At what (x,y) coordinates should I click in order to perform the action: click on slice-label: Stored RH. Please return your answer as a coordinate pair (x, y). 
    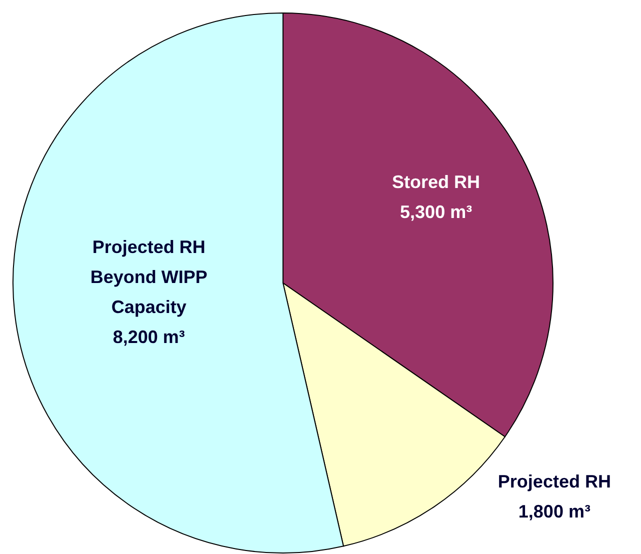
    Looking at the image, I should click on (436, 182).